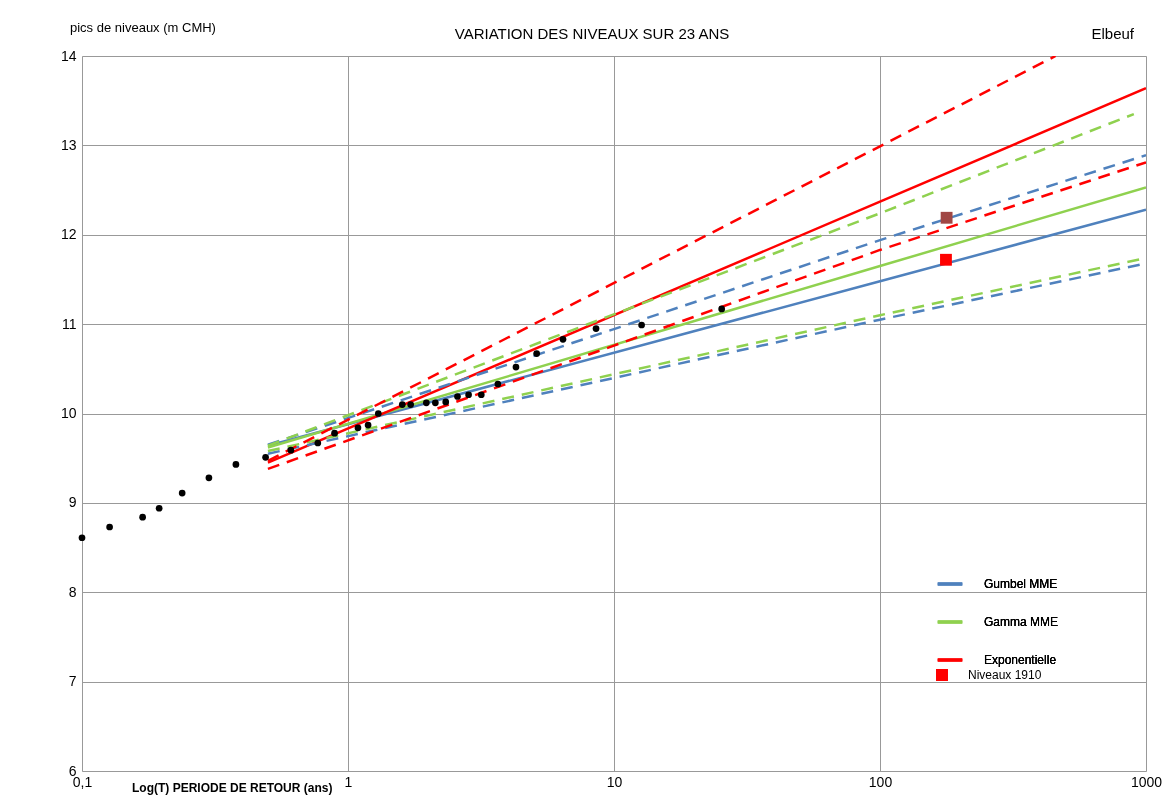 This screenshot has height=799, width=1167. I want to click on x-axis-title: Log(T) PERIODE DE RETOUR (ans), so click(232, 788).